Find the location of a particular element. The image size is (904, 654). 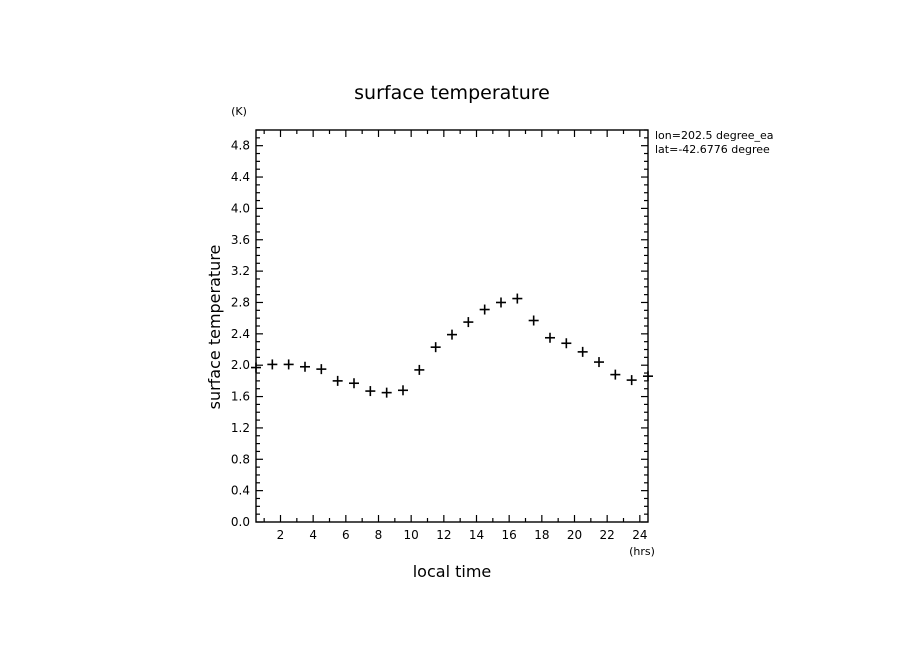

x-tick-label: 6 is located at coordinates (346, 535).